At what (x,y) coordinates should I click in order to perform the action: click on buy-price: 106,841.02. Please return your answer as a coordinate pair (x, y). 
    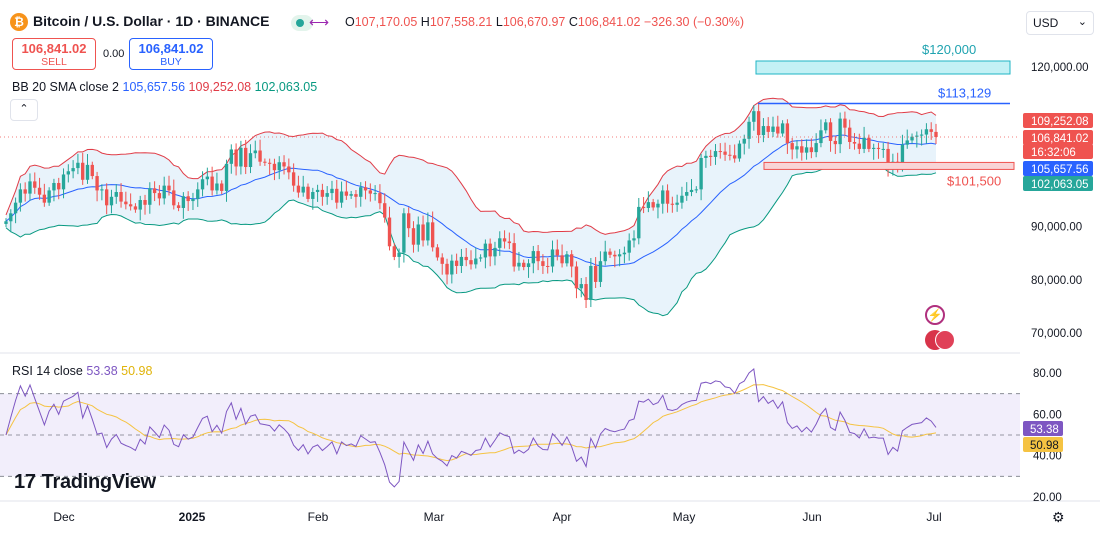
    Looking at the image, I should click on (171, 48).